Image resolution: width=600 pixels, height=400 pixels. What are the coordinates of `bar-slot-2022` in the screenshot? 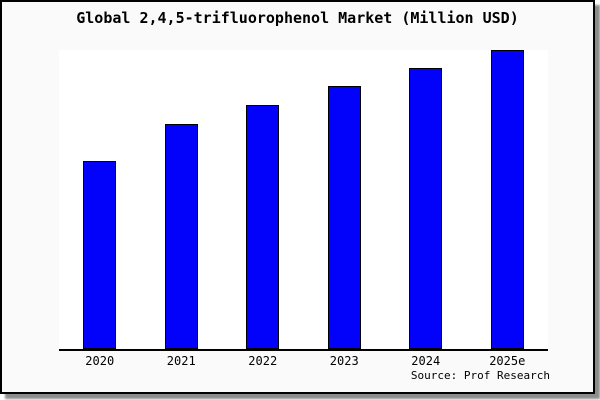 It's located at (263, 199).